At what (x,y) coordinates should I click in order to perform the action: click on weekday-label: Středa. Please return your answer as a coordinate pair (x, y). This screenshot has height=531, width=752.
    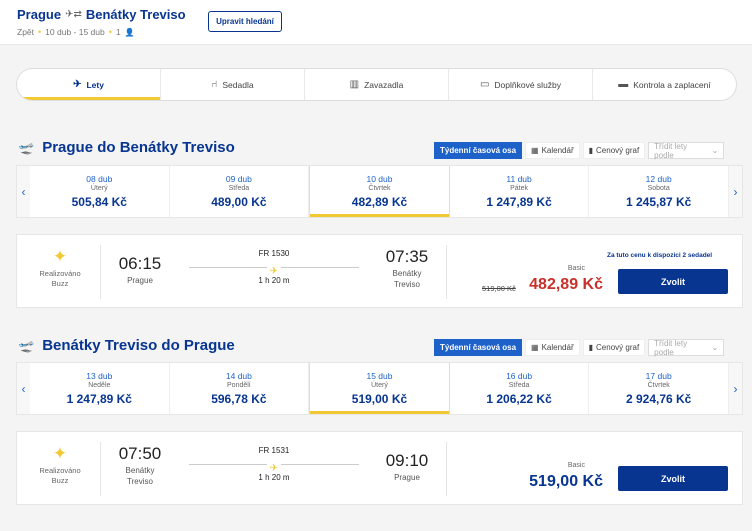
    Looking at the image, I should click on (519, 385).